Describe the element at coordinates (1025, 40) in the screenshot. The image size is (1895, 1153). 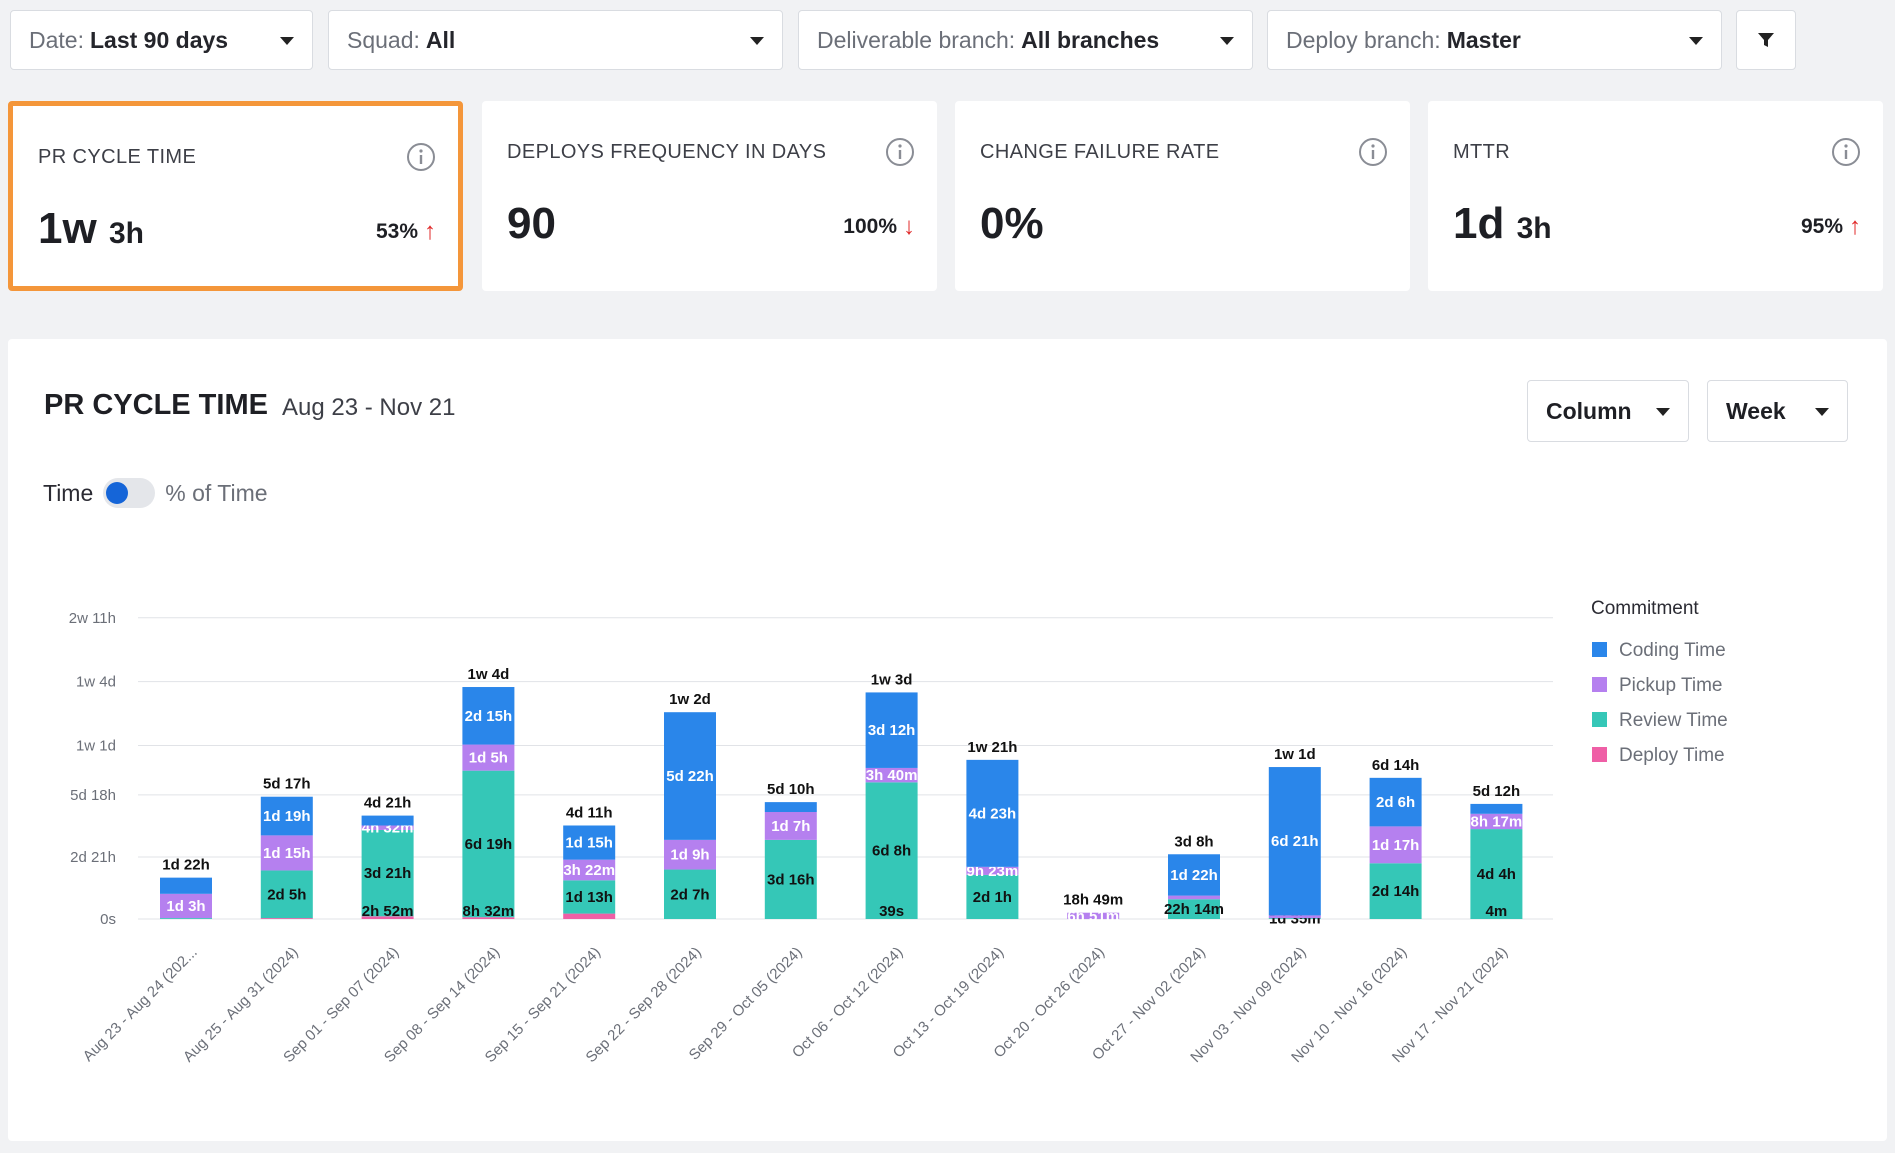
I see `deliverable-branch-filter: Deliverable branch: All branches` at that location.